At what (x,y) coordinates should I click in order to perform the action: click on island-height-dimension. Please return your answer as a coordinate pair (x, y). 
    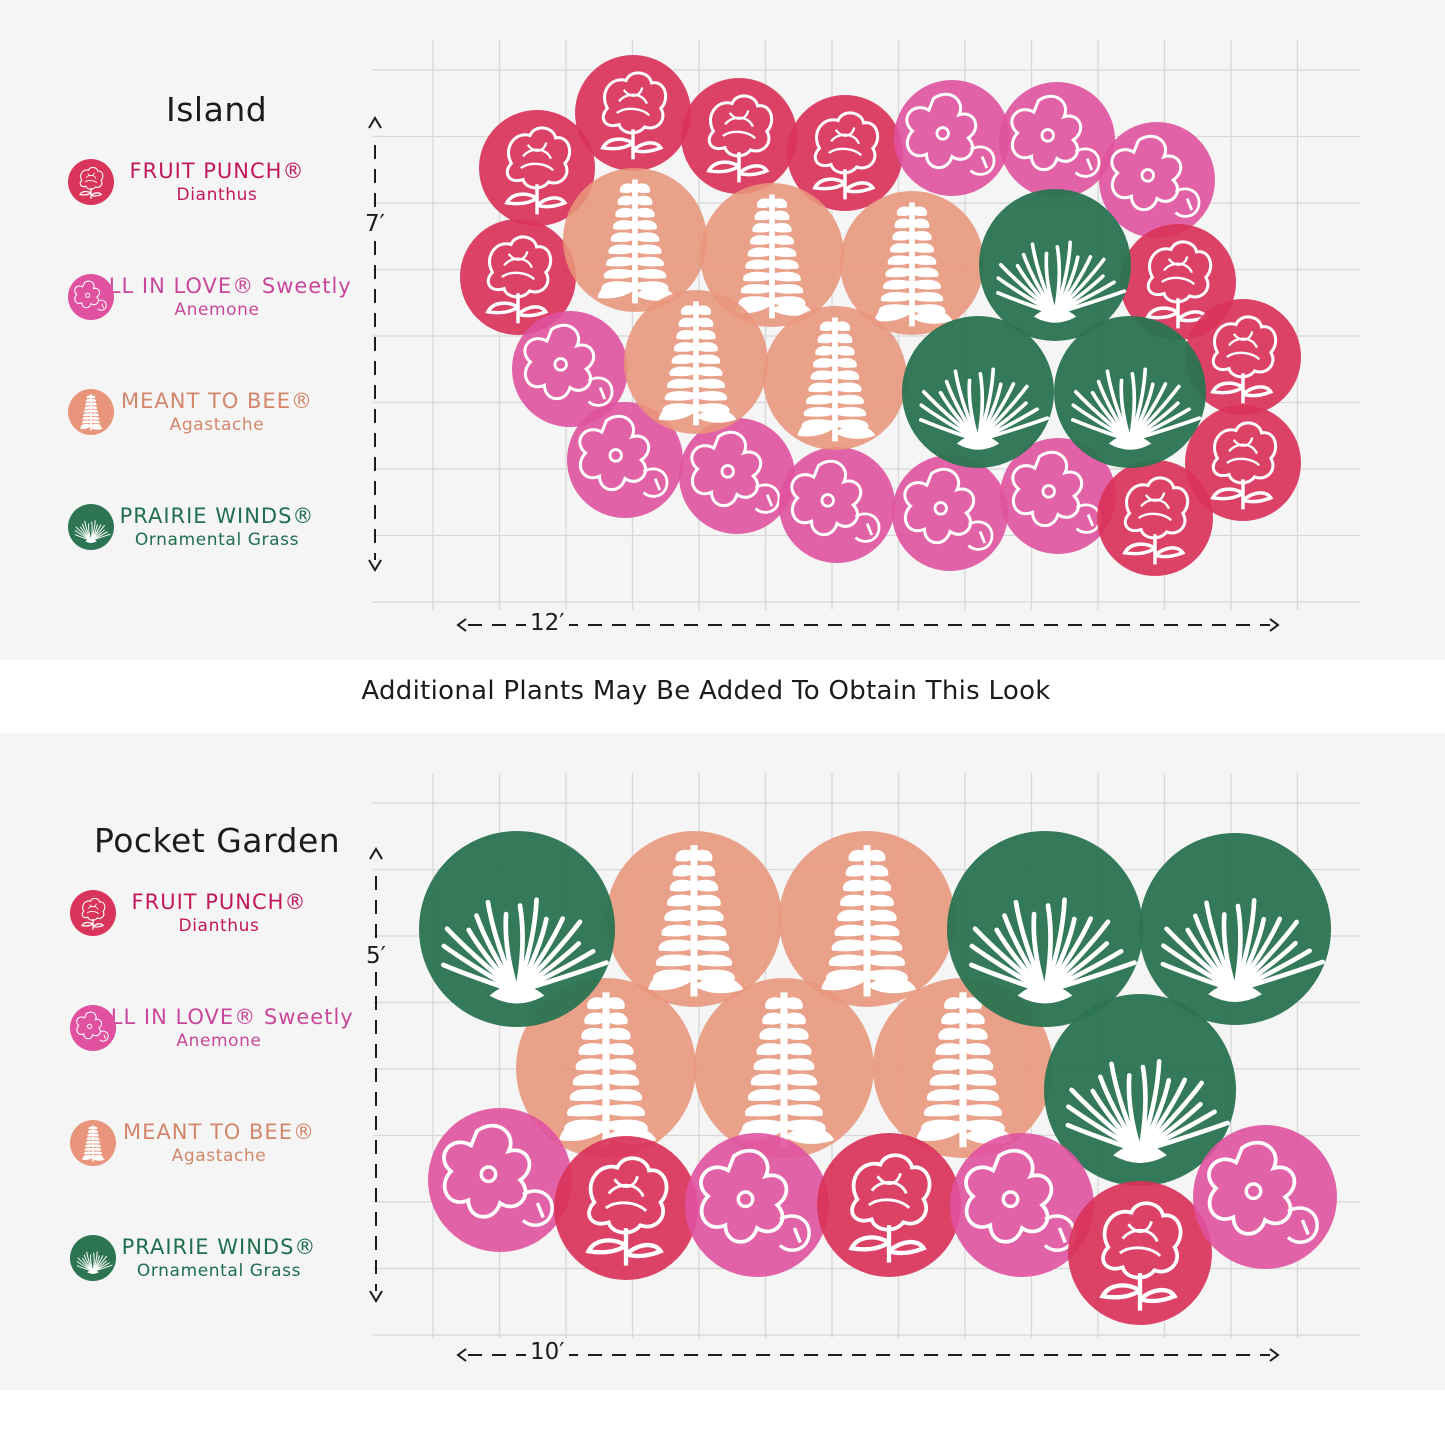
    Looking at the image, I should click on (375, 344).